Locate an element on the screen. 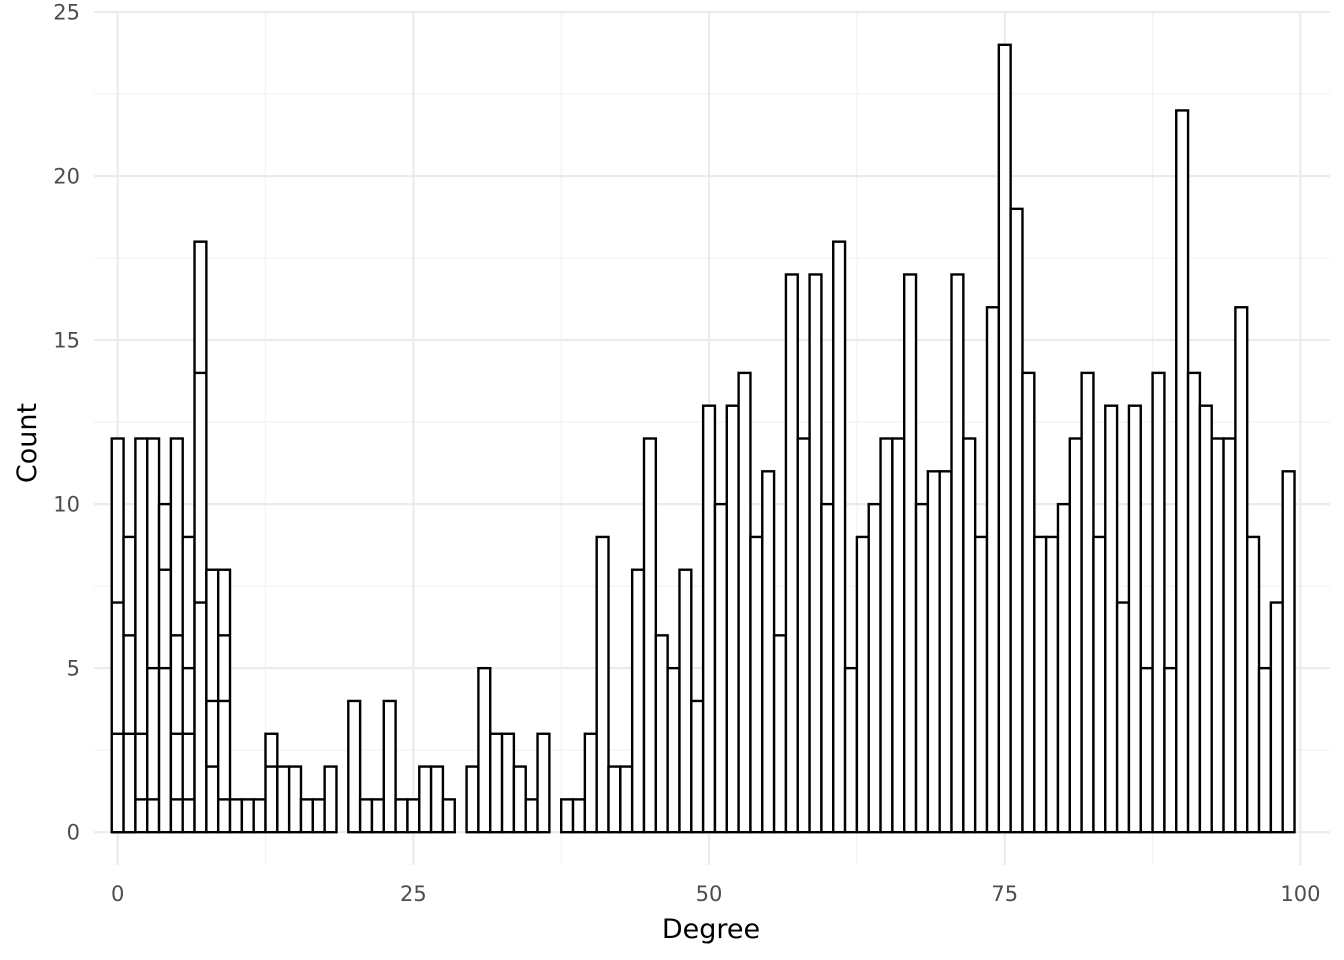 The image size is (1344, 960). x-axis-title: Degree is located at coordinates (711, 929).